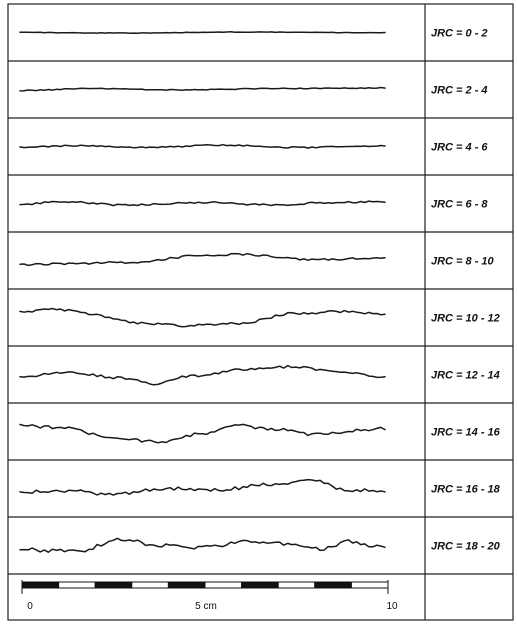 The image size is (517, 624). Describe the element at coordinates (466, 547) in the screenshot. I see `jrc-label: JRC = 18 - 20` at that location.